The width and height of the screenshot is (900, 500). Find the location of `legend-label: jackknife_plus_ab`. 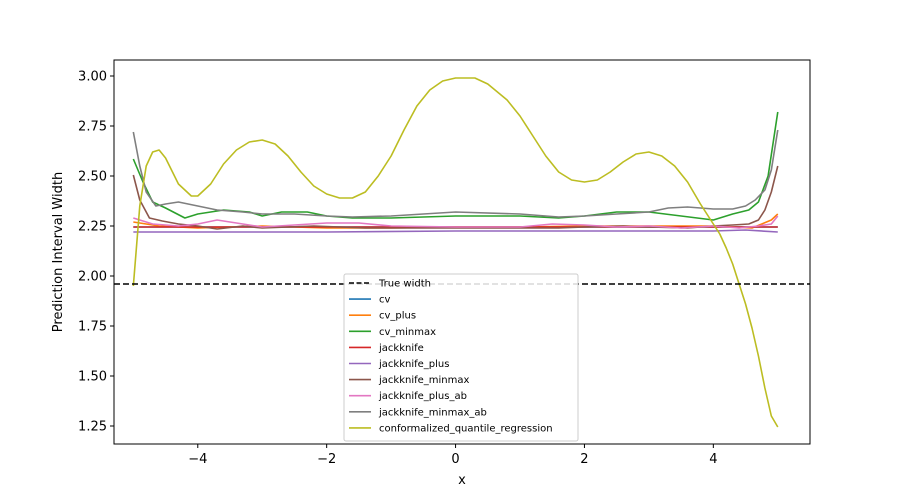

legend-label: jackknife_plus_ab is located at coordinates (422, 396).